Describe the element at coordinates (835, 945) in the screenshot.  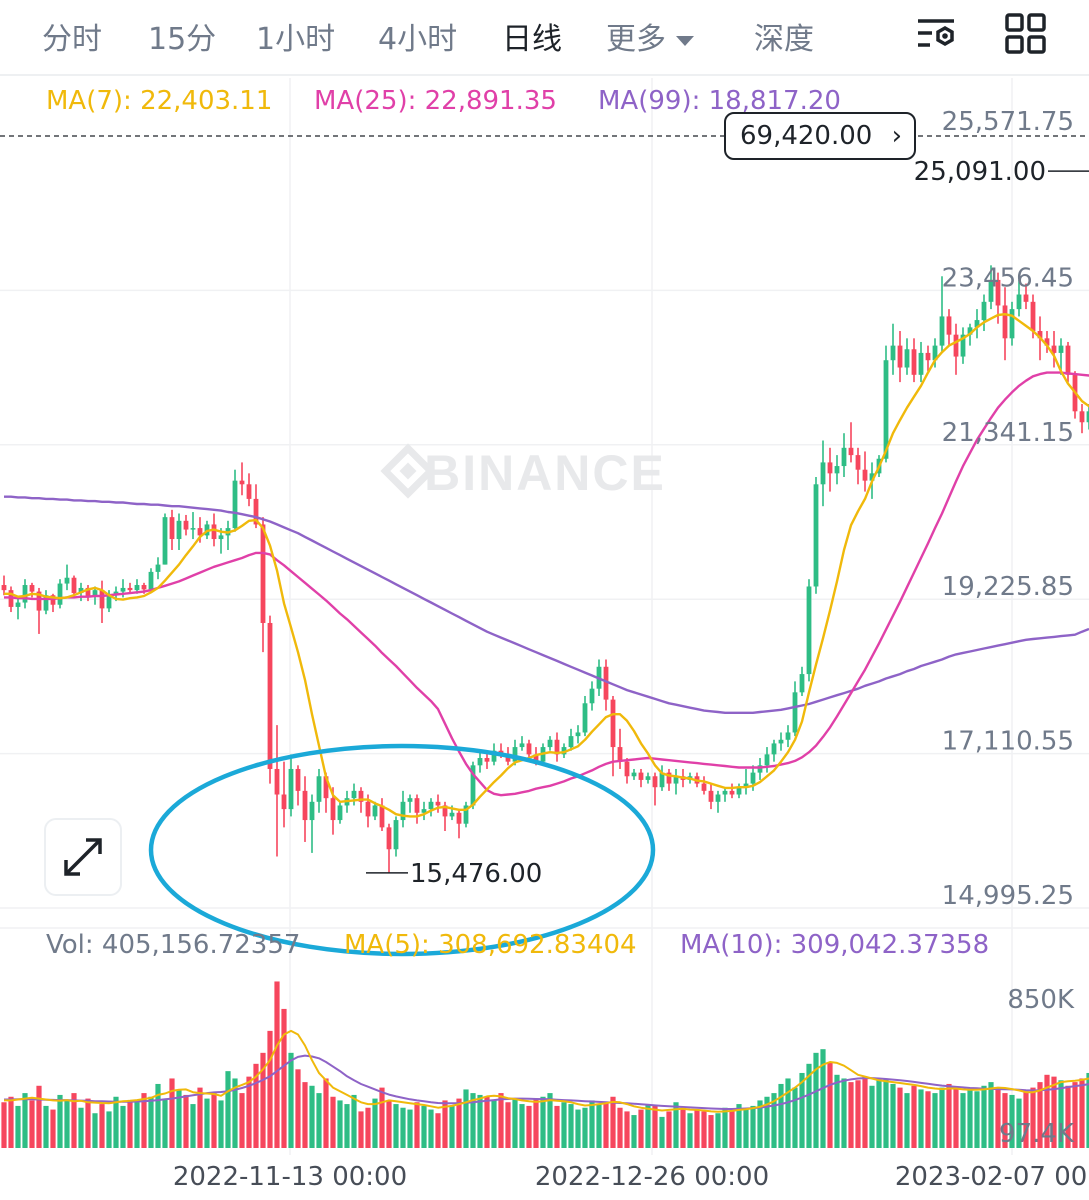
I see `legend-vol-ma10: MA(10): 309,042.37358` at that location.